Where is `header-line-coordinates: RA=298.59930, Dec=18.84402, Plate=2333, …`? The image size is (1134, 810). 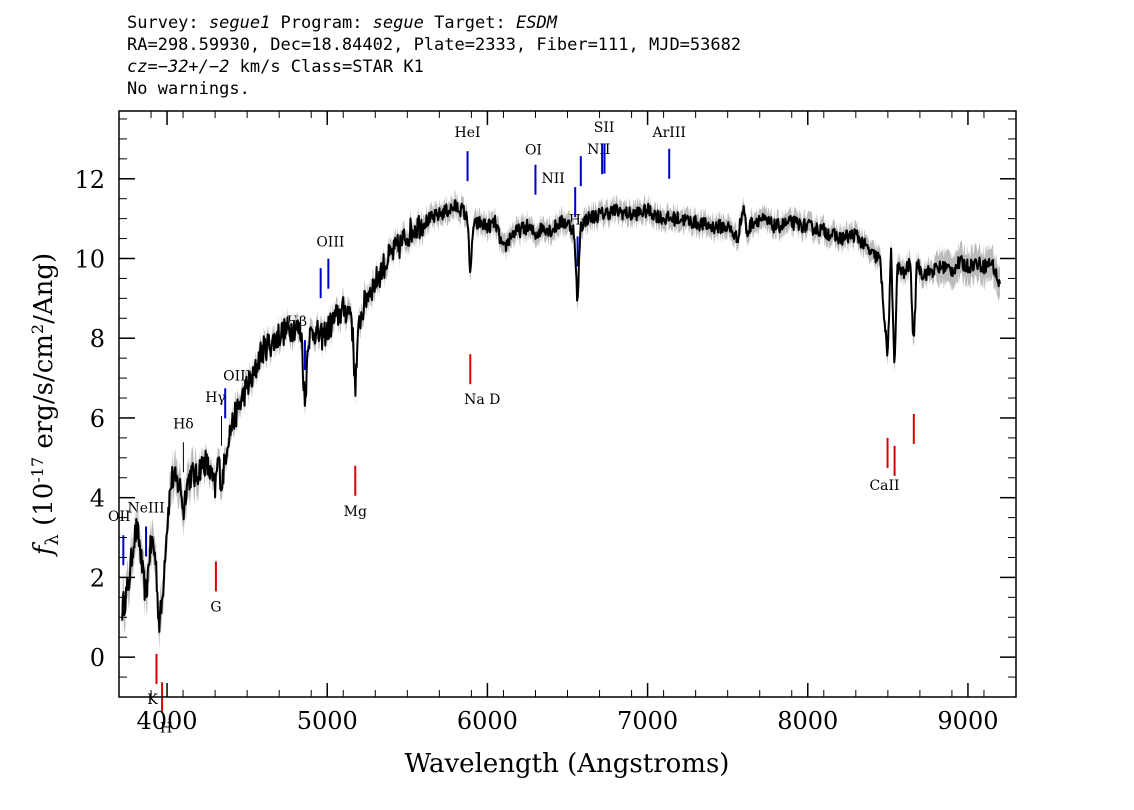 header-line-coordinates: RA=298.59930, Dec=18.84402, Plate=2333, … is located at coordinates (434, 45).